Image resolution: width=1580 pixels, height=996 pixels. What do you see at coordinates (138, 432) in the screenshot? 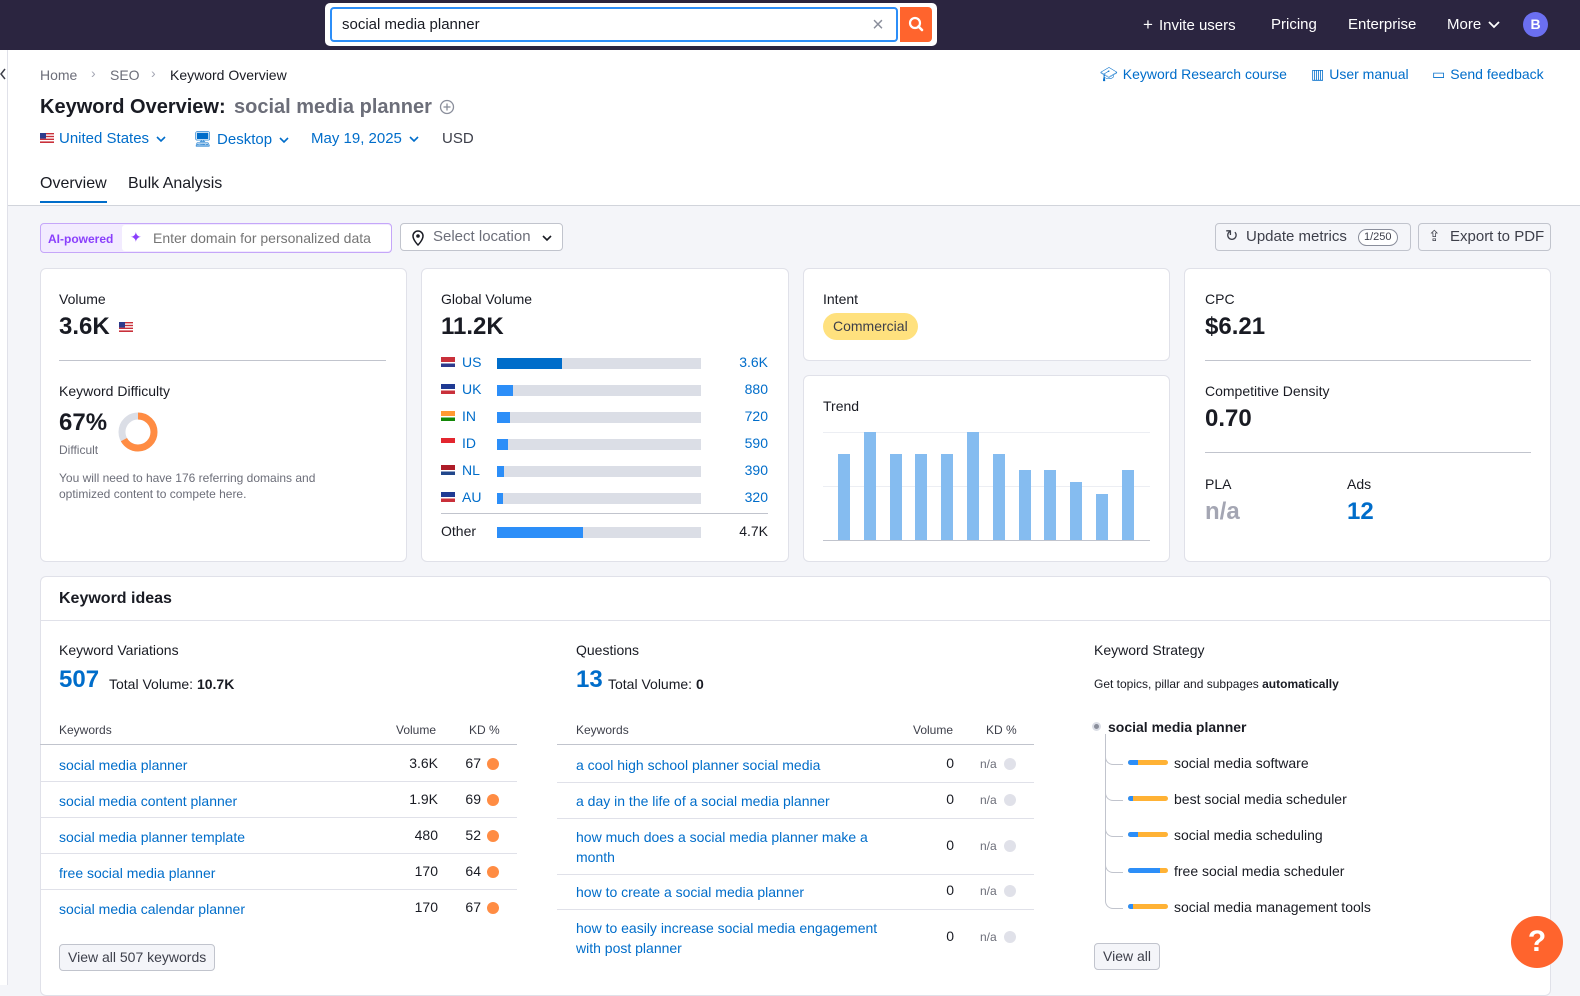
I see `kd-donut-arc` at bounding box center [138, 432].